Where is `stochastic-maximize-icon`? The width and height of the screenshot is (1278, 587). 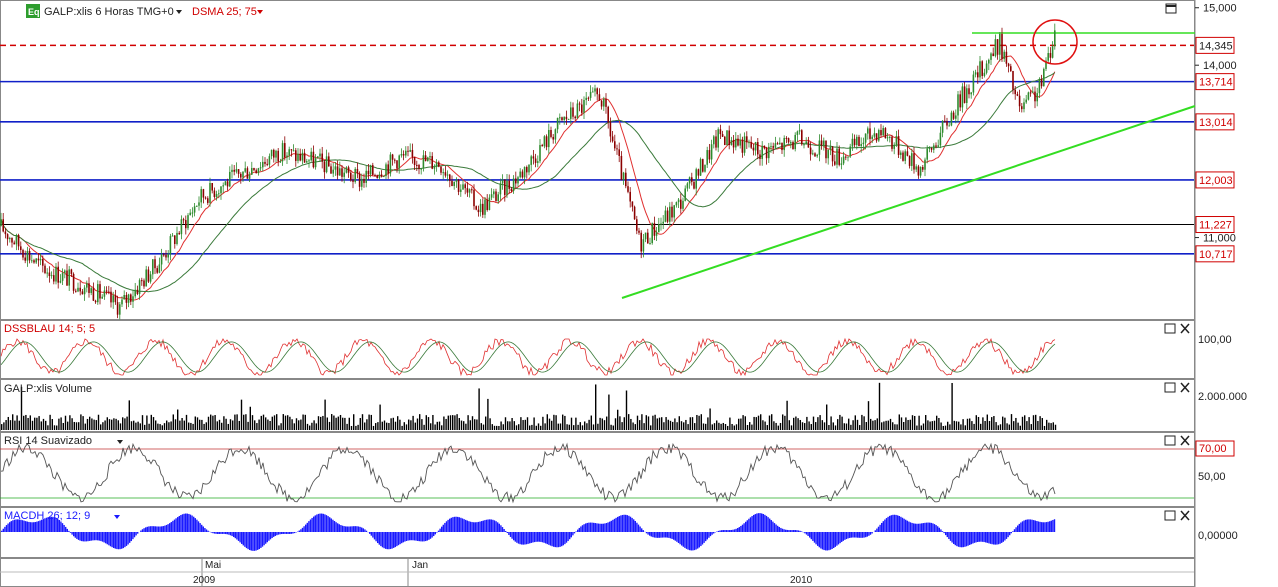 stochastic-maximize-icon is located at coordinates (1170, 328).